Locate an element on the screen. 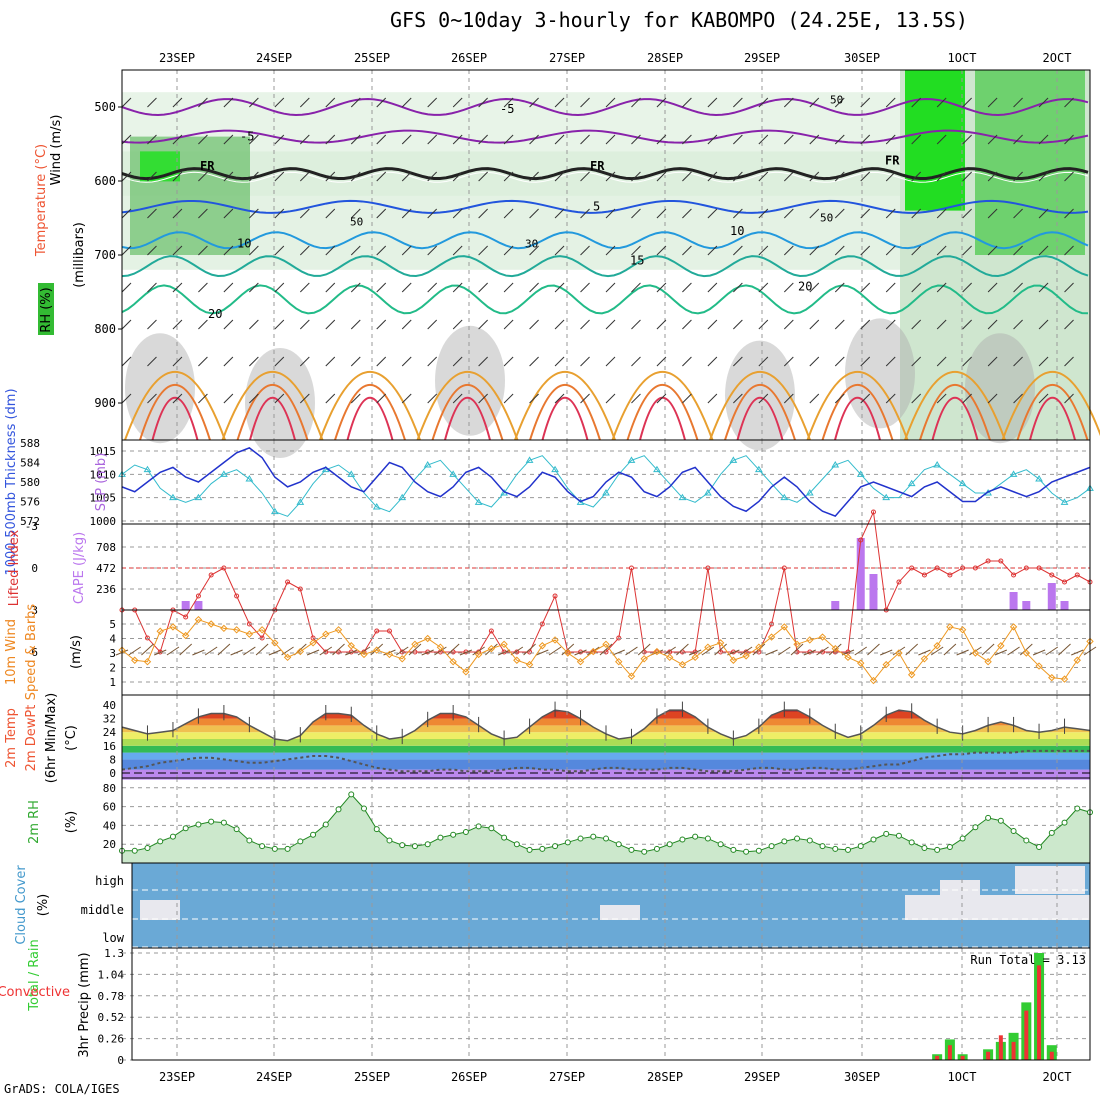  wind-axis-label-2: Speed & Barbs is located at coordinates (31, 652).